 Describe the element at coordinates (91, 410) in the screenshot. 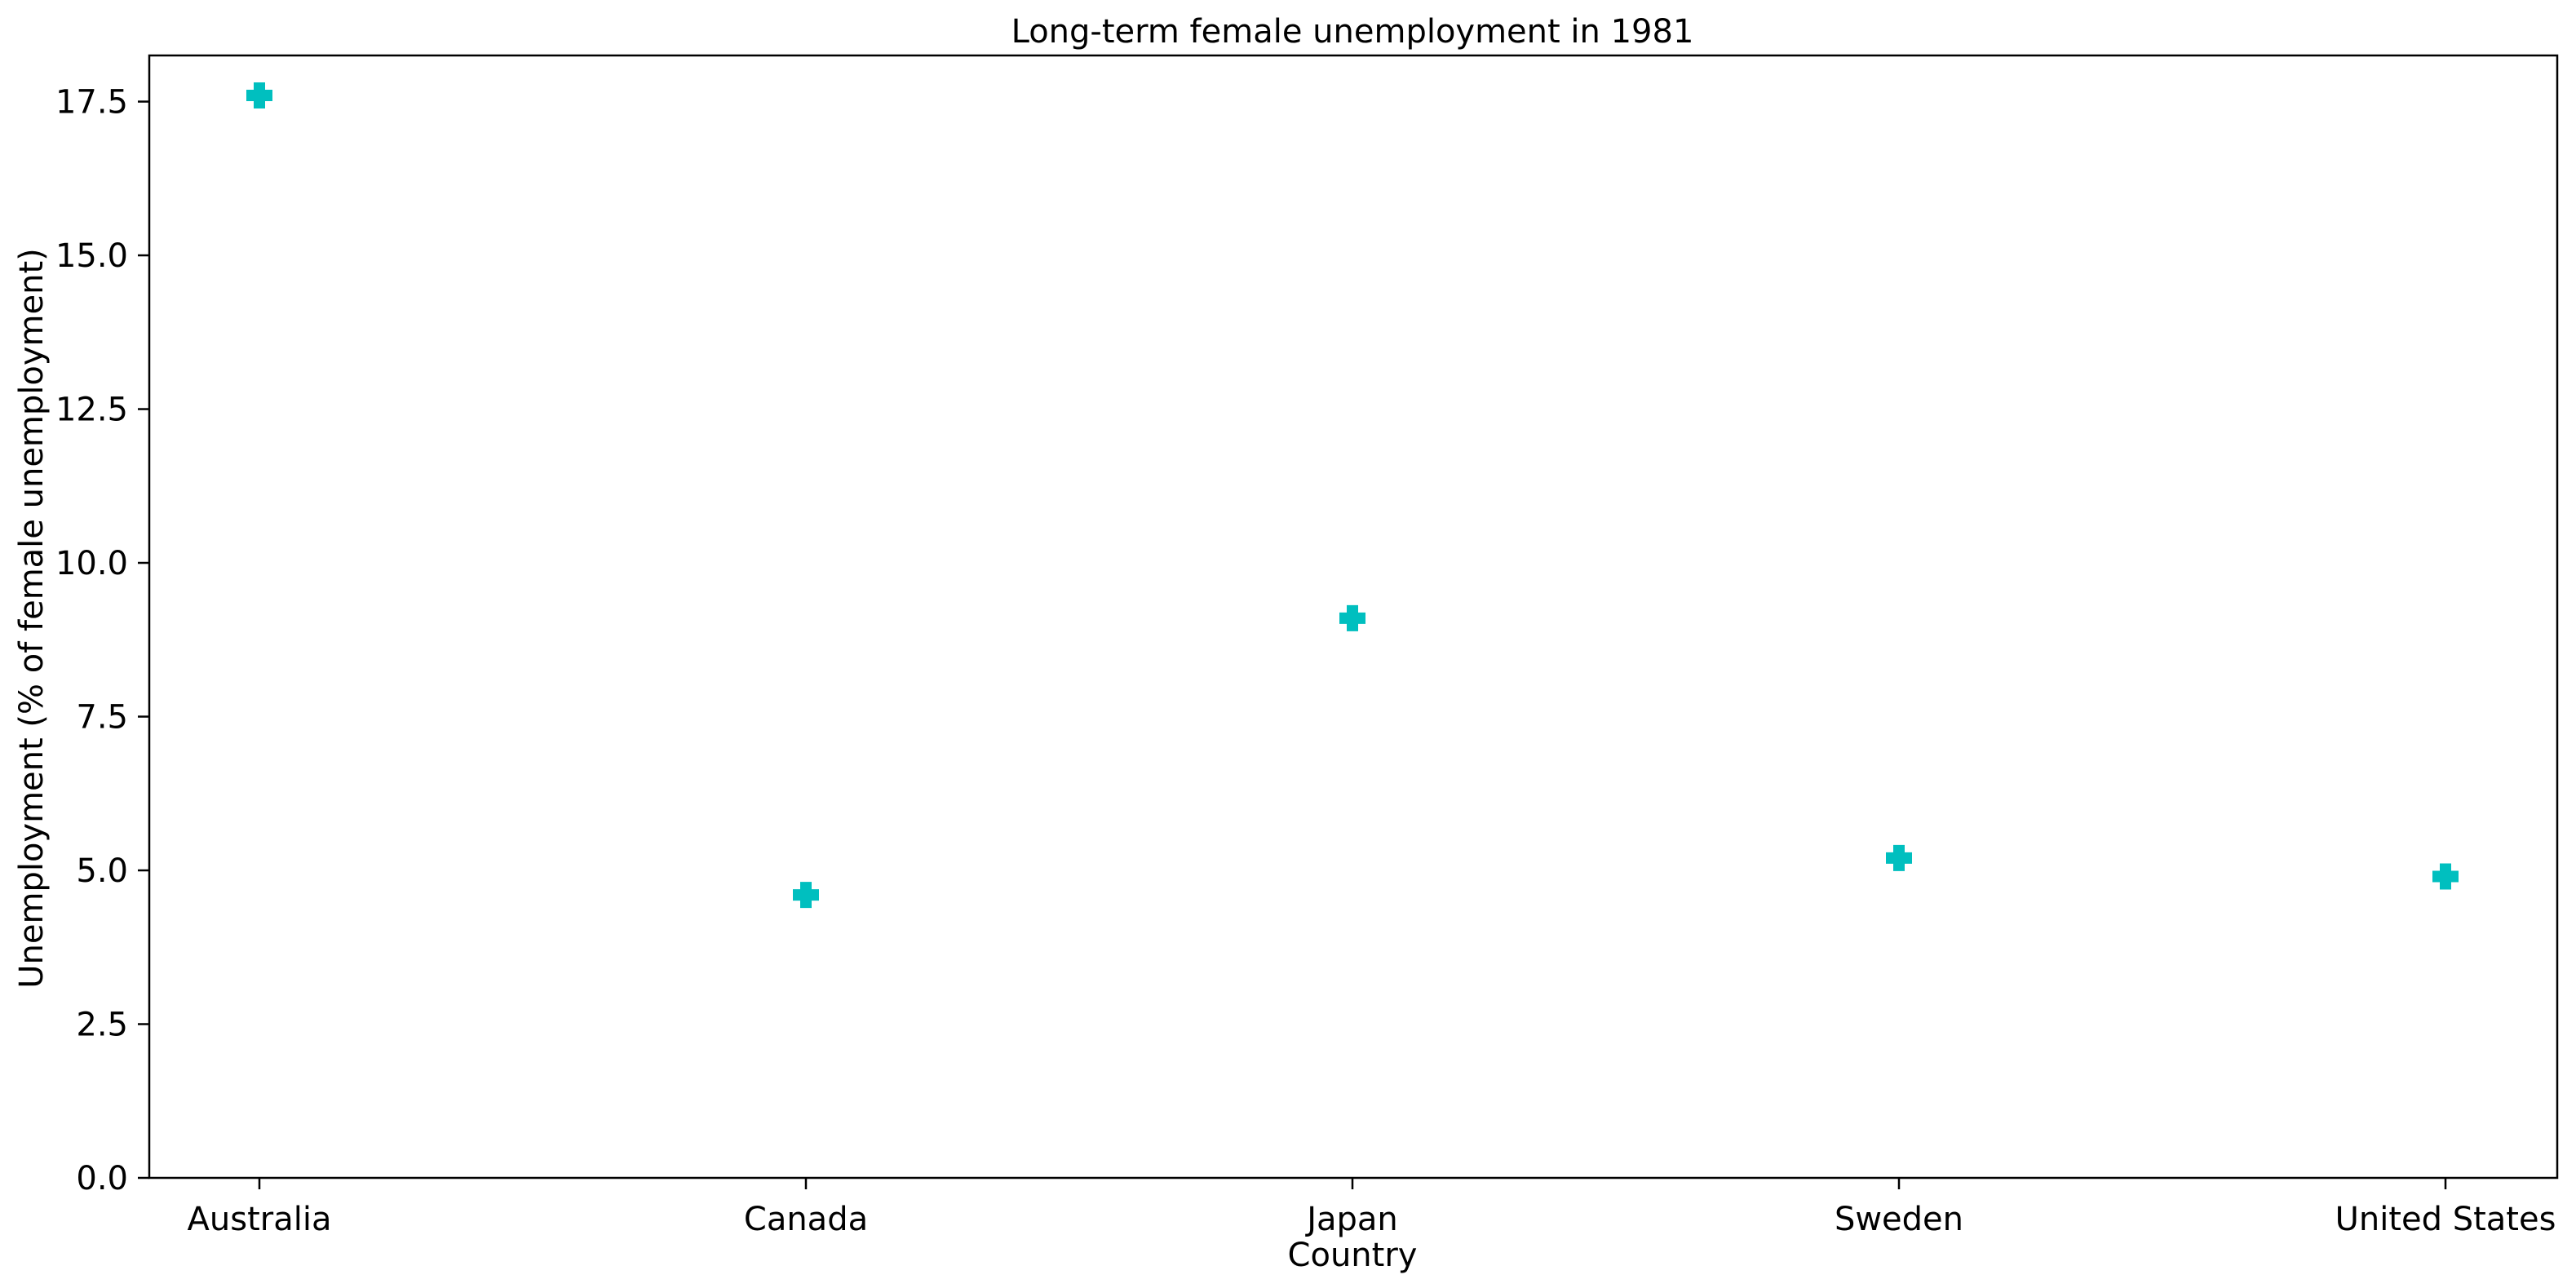

I see `y-tick-label: 12.5` at that location.